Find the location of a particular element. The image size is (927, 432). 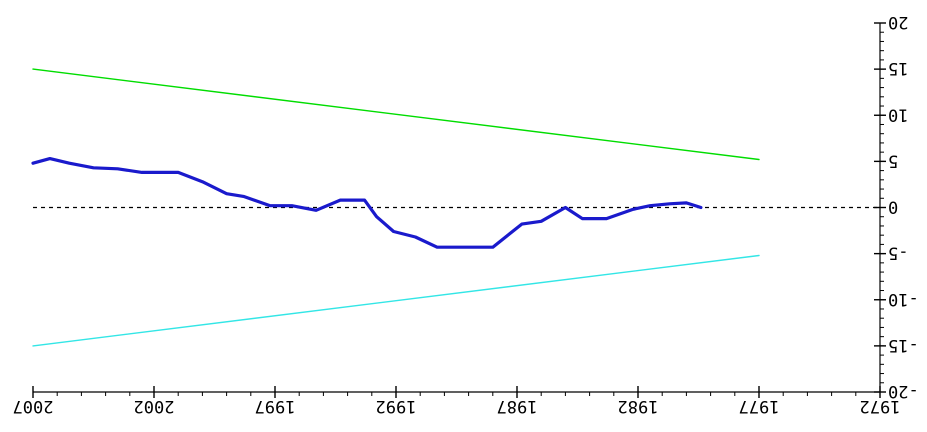

y-tick-label: -20 is located at coordinates (903, 391).